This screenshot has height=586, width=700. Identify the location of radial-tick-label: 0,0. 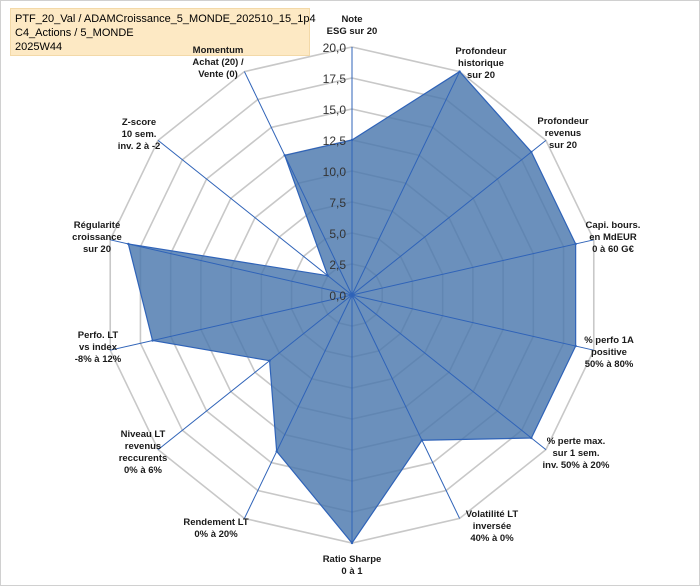
(337, 296).